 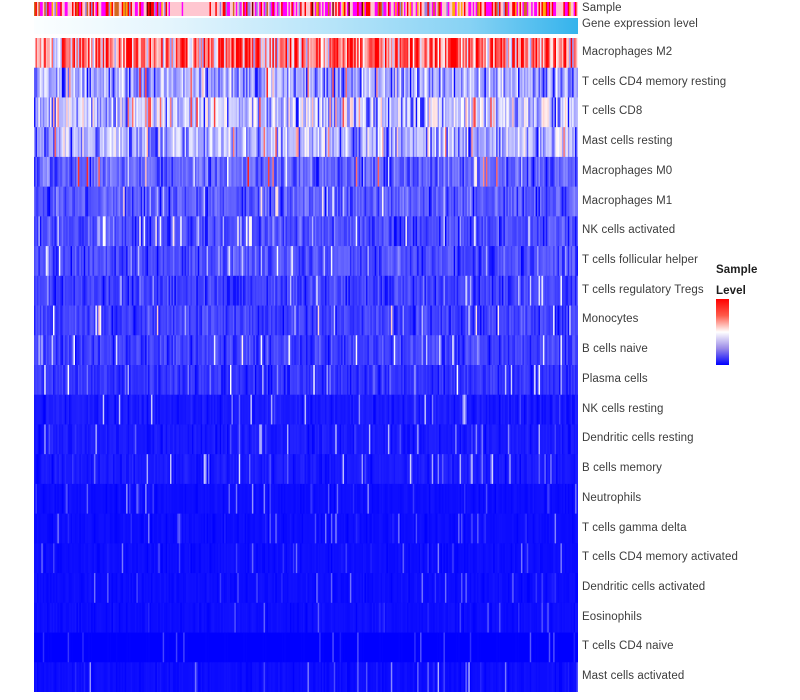 I want to click on sample-annotation-bar, so click(x=306, y=9).